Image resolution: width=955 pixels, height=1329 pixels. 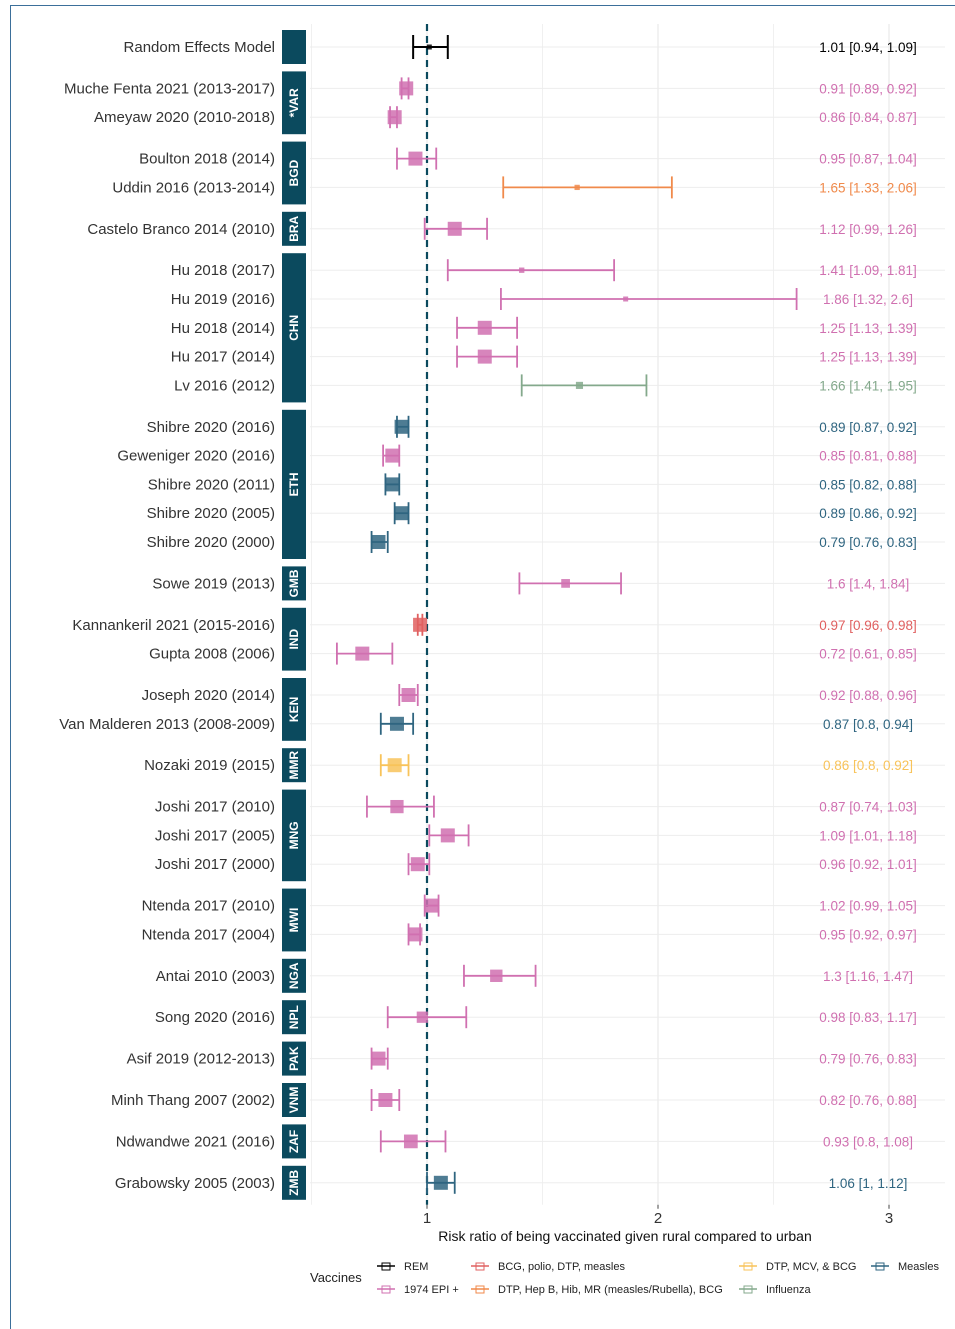 What do you see at coordinates (211, 484) in the screenshot?
I see `study-label: Shibre 2020 (2011)` at bounding box center [211, 484].